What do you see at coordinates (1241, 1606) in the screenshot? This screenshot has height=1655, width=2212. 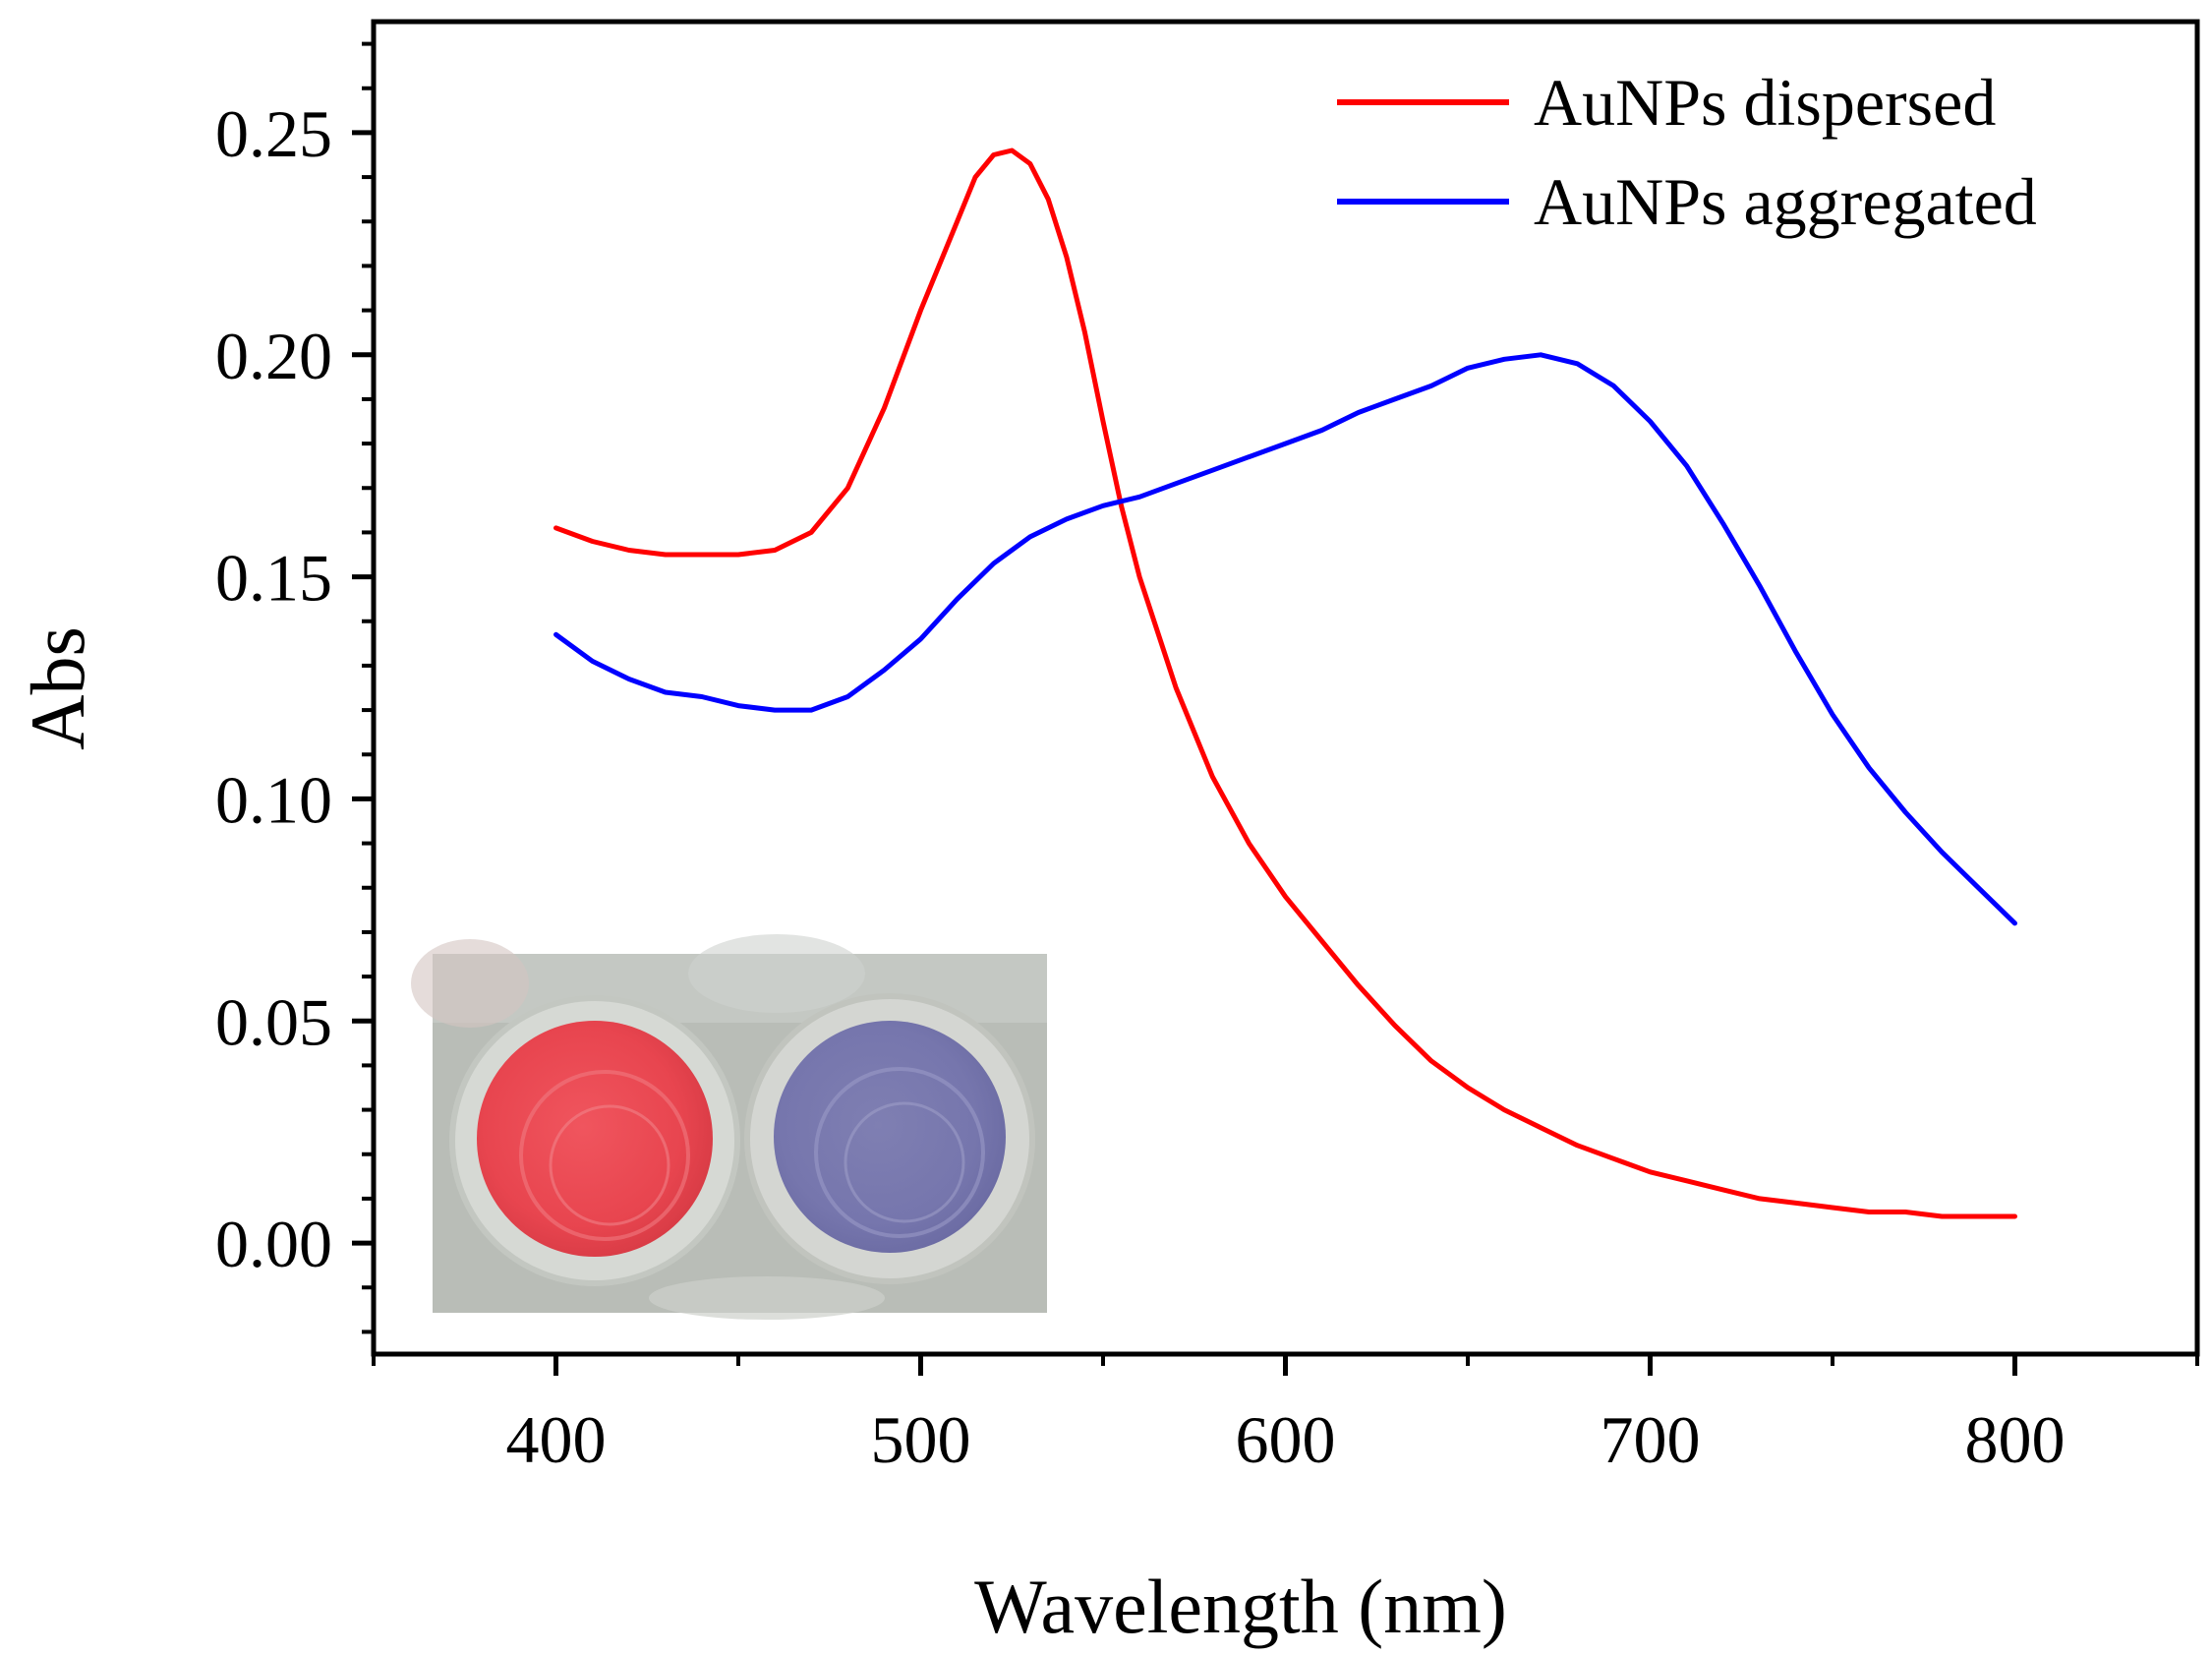 I see `x-axis-title: Wavelength (nm)` at bounding box center [1241, 1606].